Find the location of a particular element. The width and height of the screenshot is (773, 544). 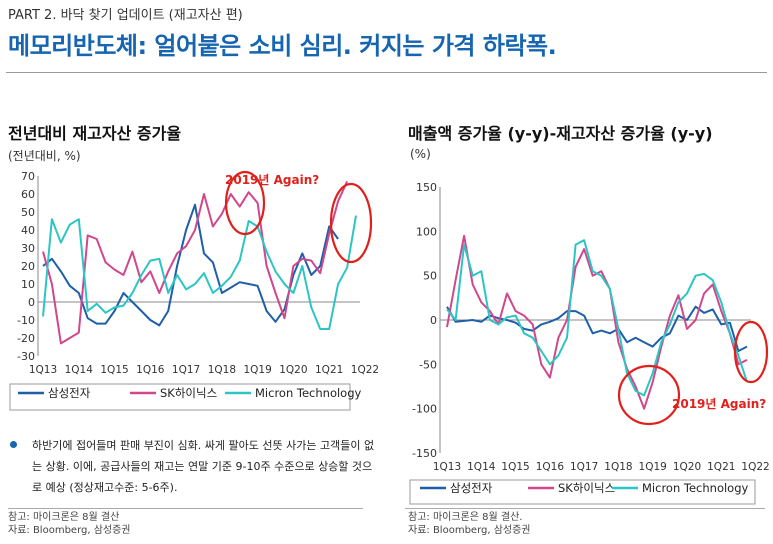

chart2-legend-box is located at coordinates (582, 492).